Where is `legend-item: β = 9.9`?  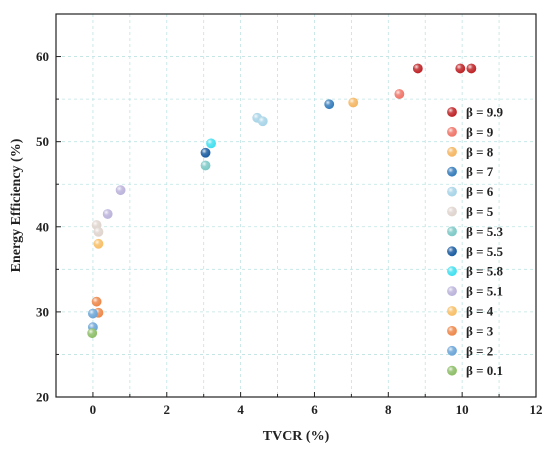 legend-item: β = 9.9 is located at coordinates (475, 112).